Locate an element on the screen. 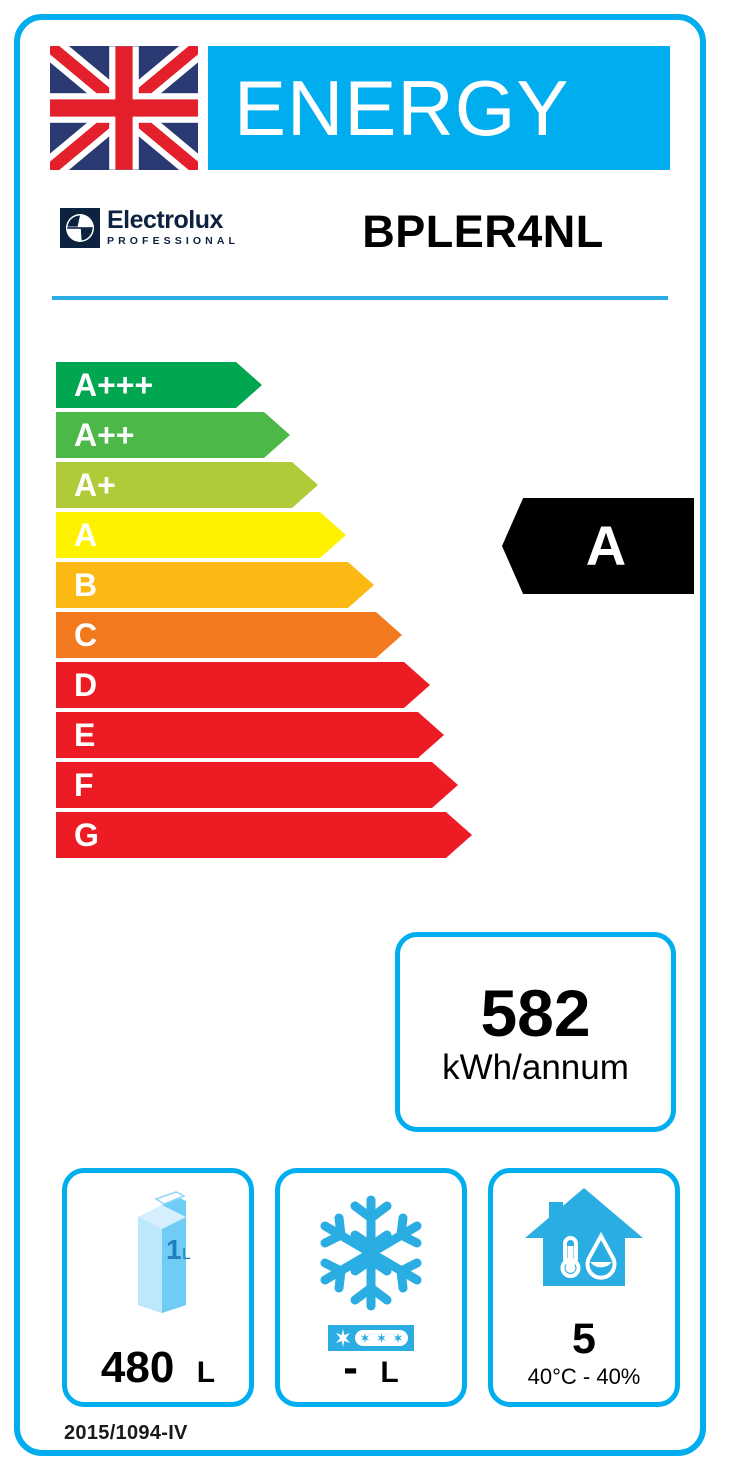 This screenshot has height=1480, width=730. energy-class-bar-F: F is located at coordinates (266, 785).